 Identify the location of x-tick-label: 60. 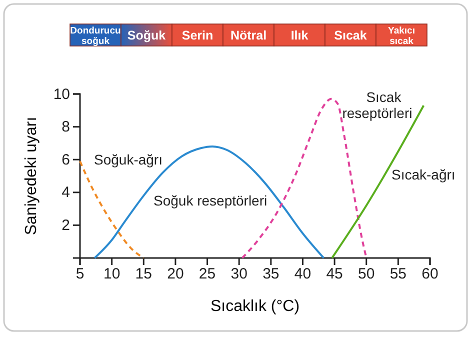
(430, 274).